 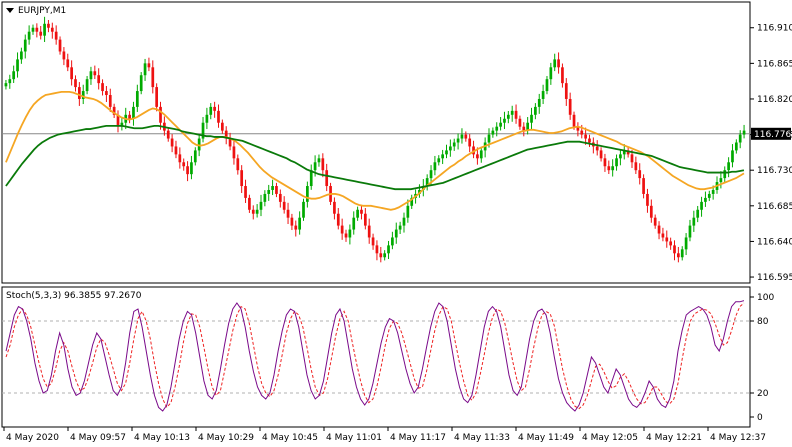 I want to click on price-tick-label: 116.730, so click(x=774, y=171).